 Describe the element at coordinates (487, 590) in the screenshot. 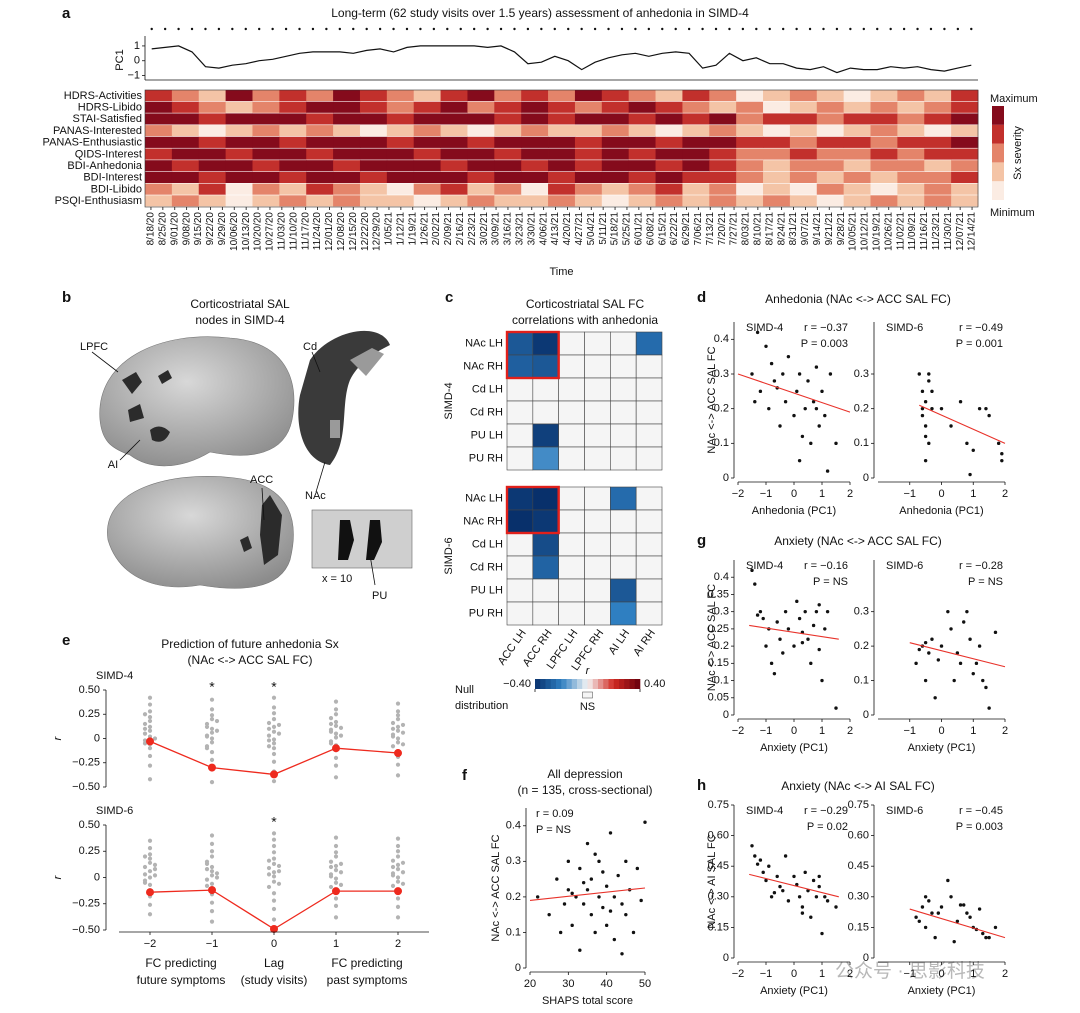

I see `row-label: PU LH` at that location.